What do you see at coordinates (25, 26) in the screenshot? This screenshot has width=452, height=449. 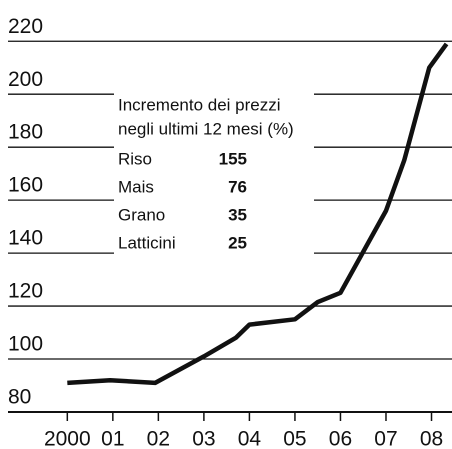 I see `y-tick-label: 220` at bounding box center [25, 26].